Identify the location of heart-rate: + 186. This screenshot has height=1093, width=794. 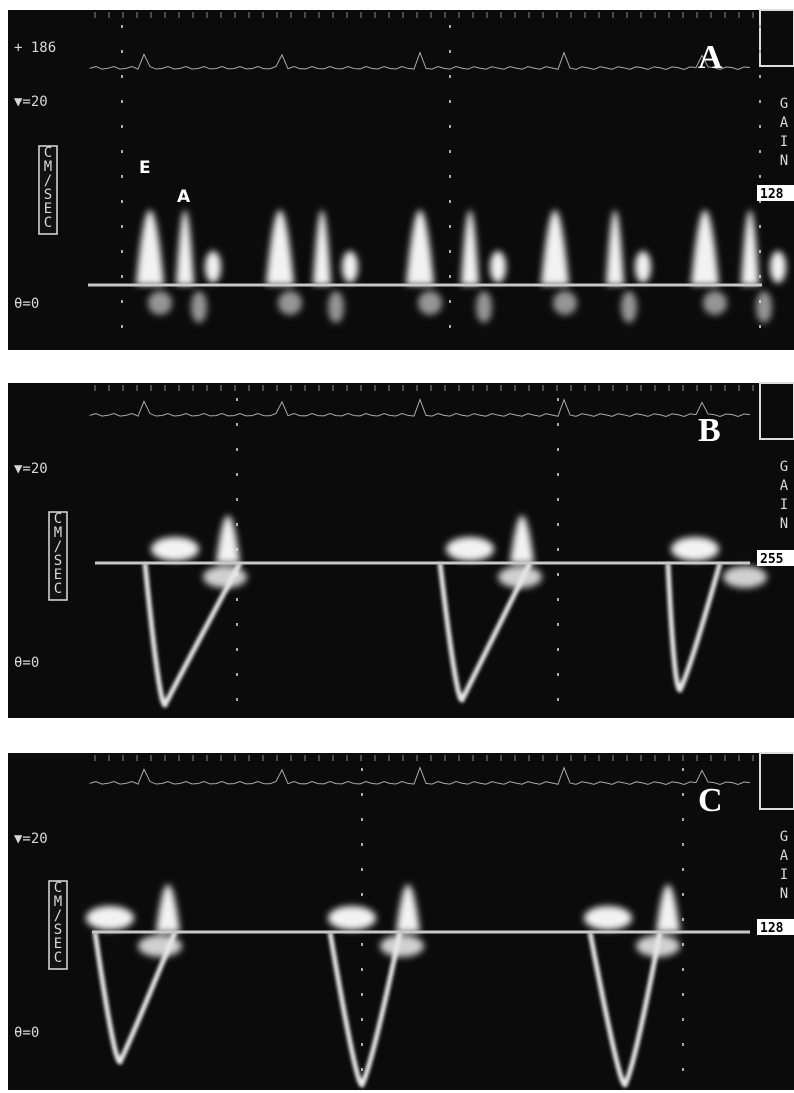
(35, 48).